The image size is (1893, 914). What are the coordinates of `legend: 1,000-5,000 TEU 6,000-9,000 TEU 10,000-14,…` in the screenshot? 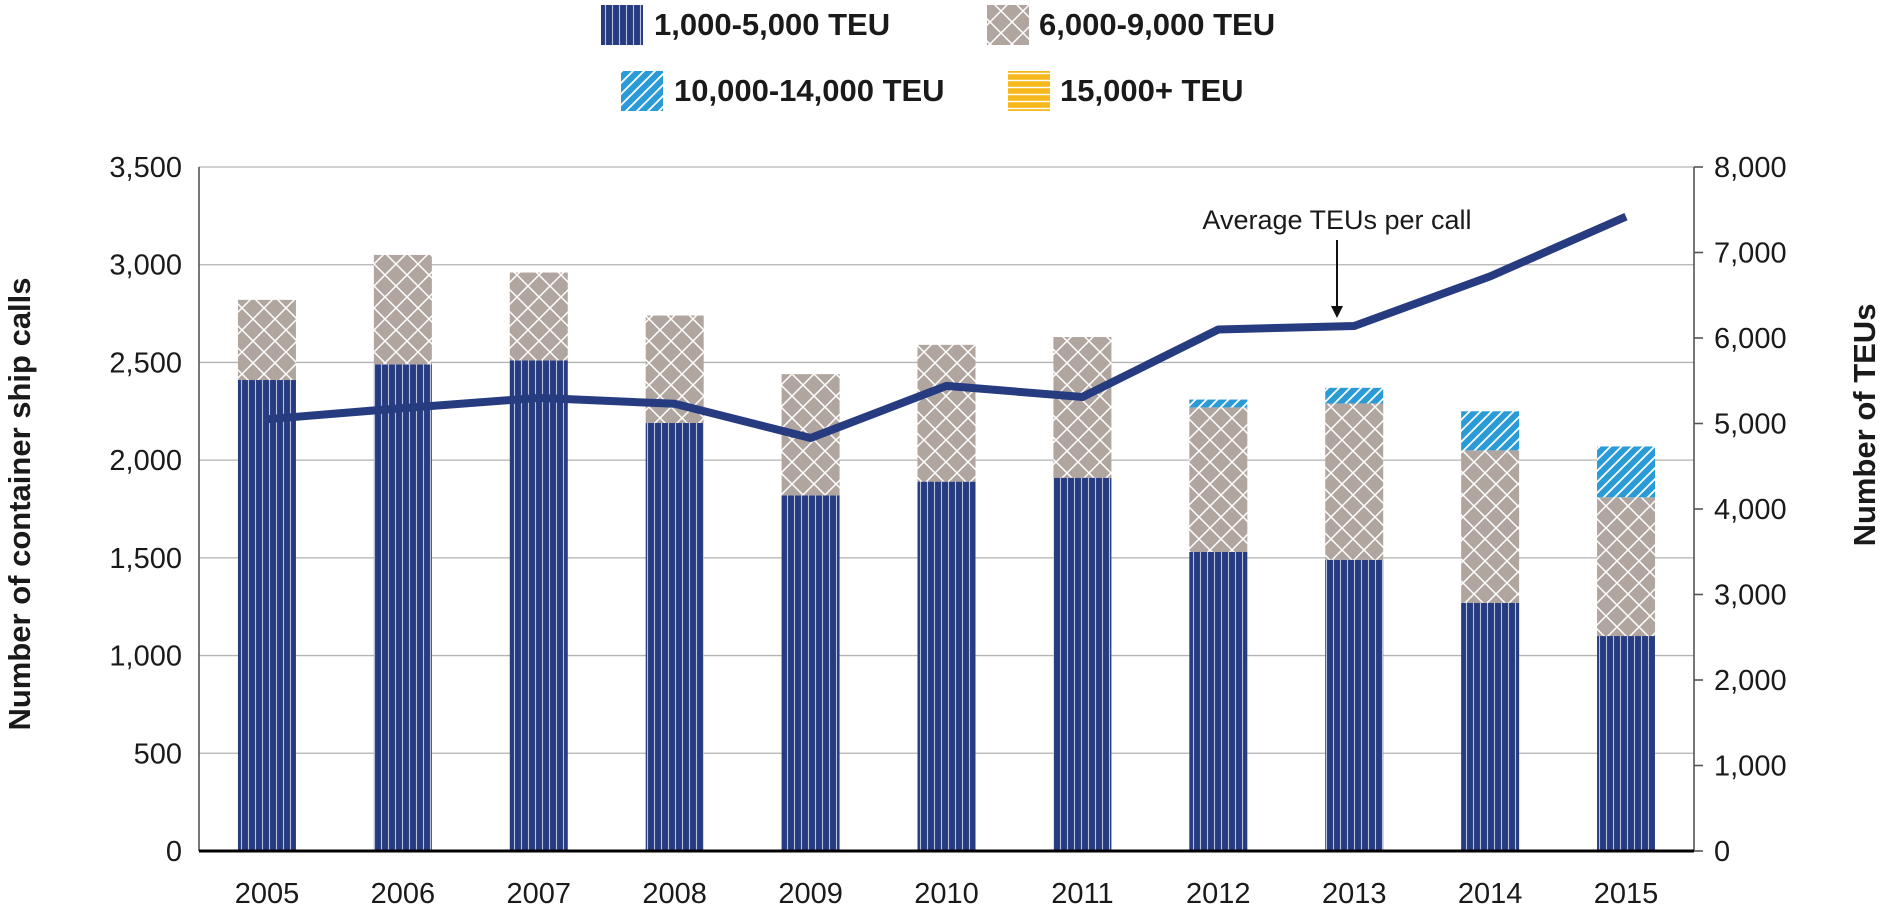 It's located at (938, 58).